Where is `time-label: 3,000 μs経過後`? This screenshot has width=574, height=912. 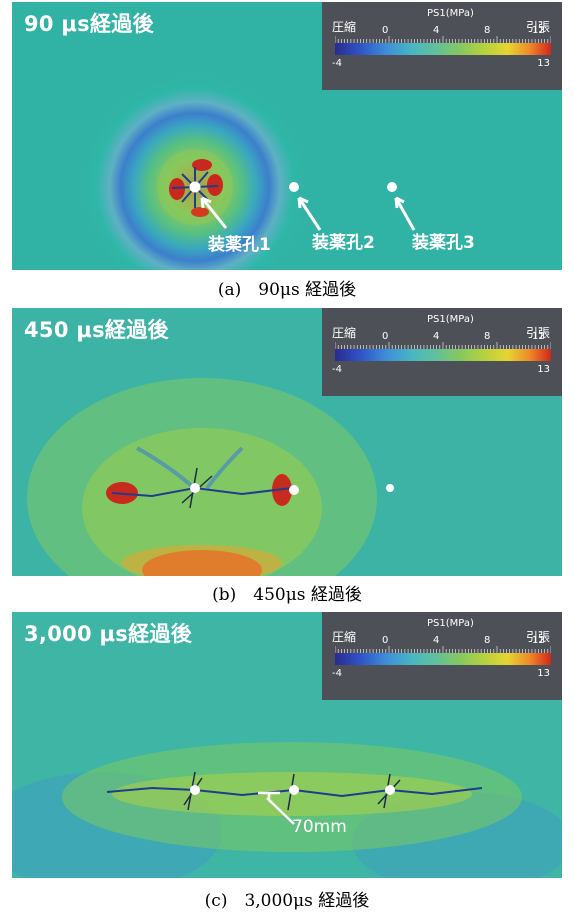
time-label: 3,000 μs経過後 is located at coordinates (108, 634).